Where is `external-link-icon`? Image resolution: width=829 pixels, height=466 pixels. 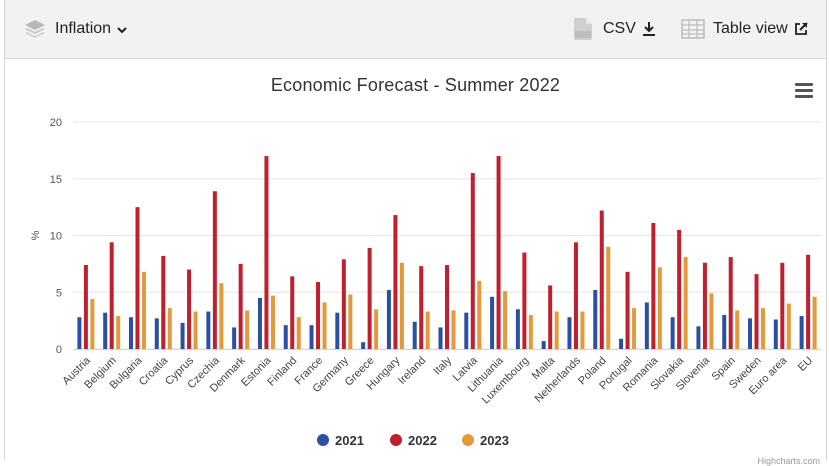 external-link-icon is located at coordinates (801, 28).